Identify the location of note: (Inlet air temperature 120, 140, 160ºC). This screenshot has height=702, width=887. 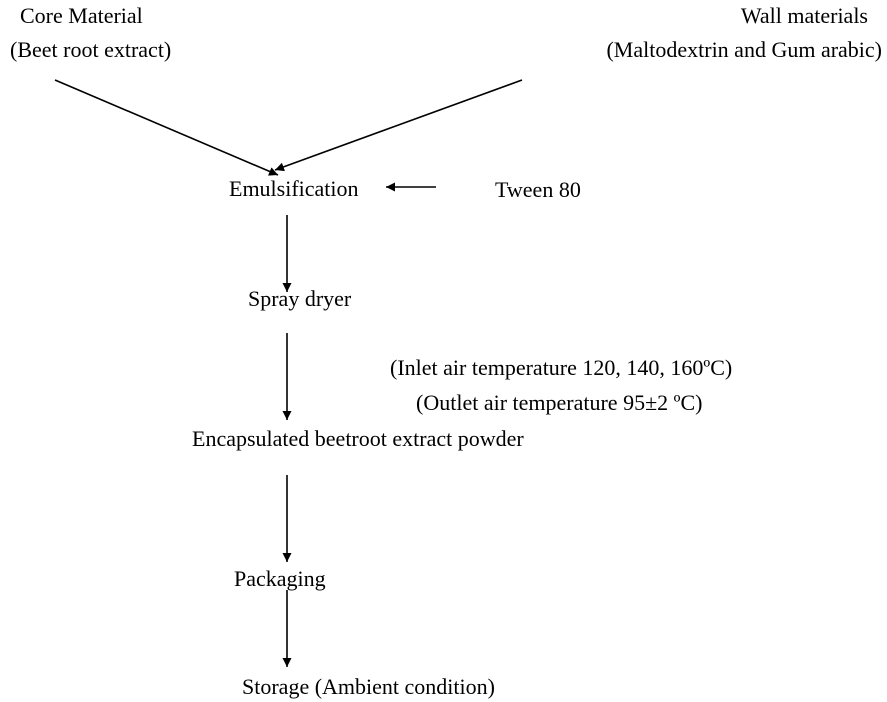
(561, 367).